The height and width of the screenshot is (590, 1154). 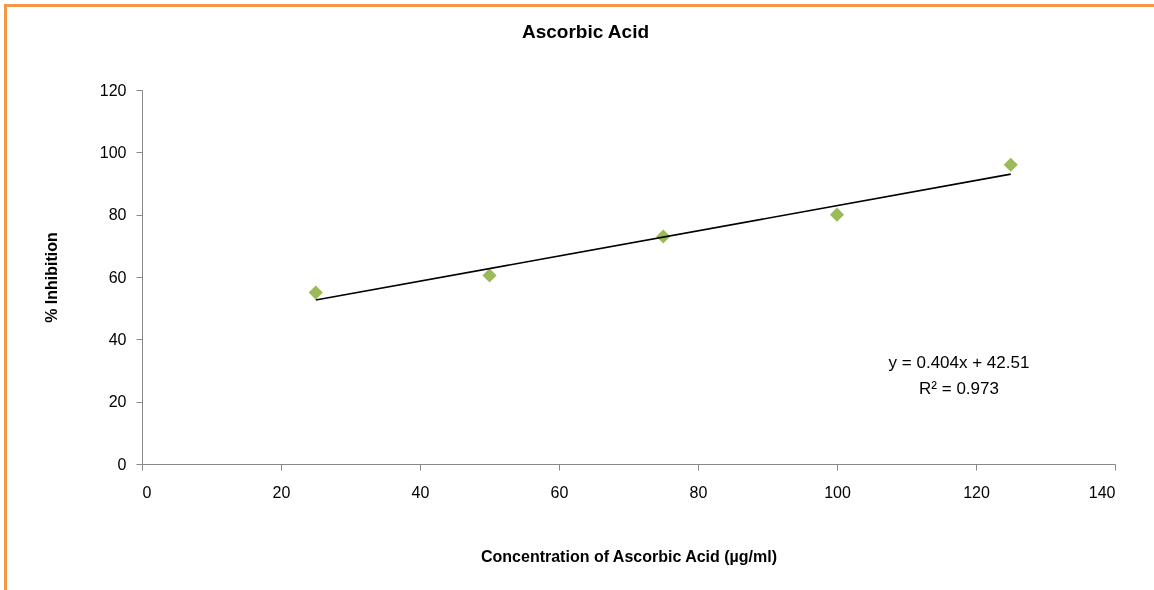 What do you see at coordinates (976, 492) in the screenshot?
I see `x-tick-label: 120` at bounding box center [976, 492].